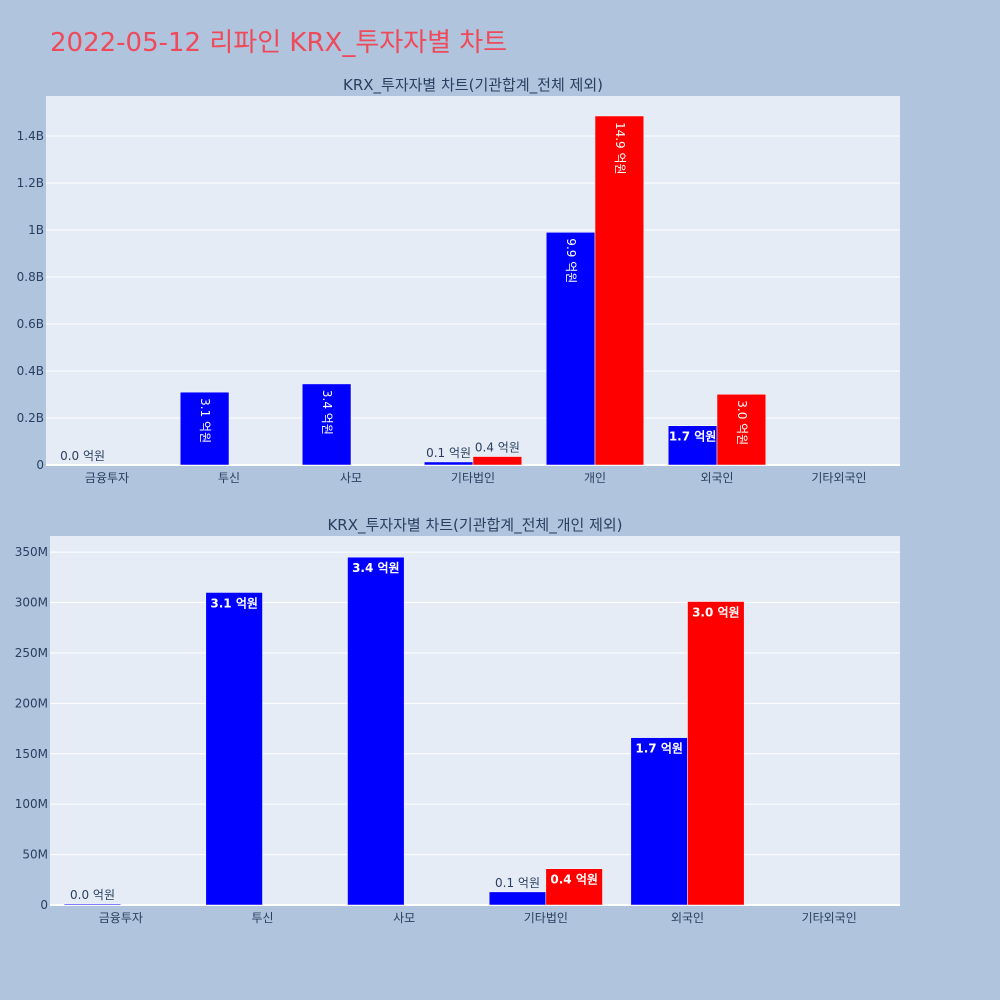 This screenshot has height=1000, width=1000. What do you see at coordinates (30, 418) in the screenshot?
I see `y-tick-label: 0.2B` at bounding box center [30, 418].